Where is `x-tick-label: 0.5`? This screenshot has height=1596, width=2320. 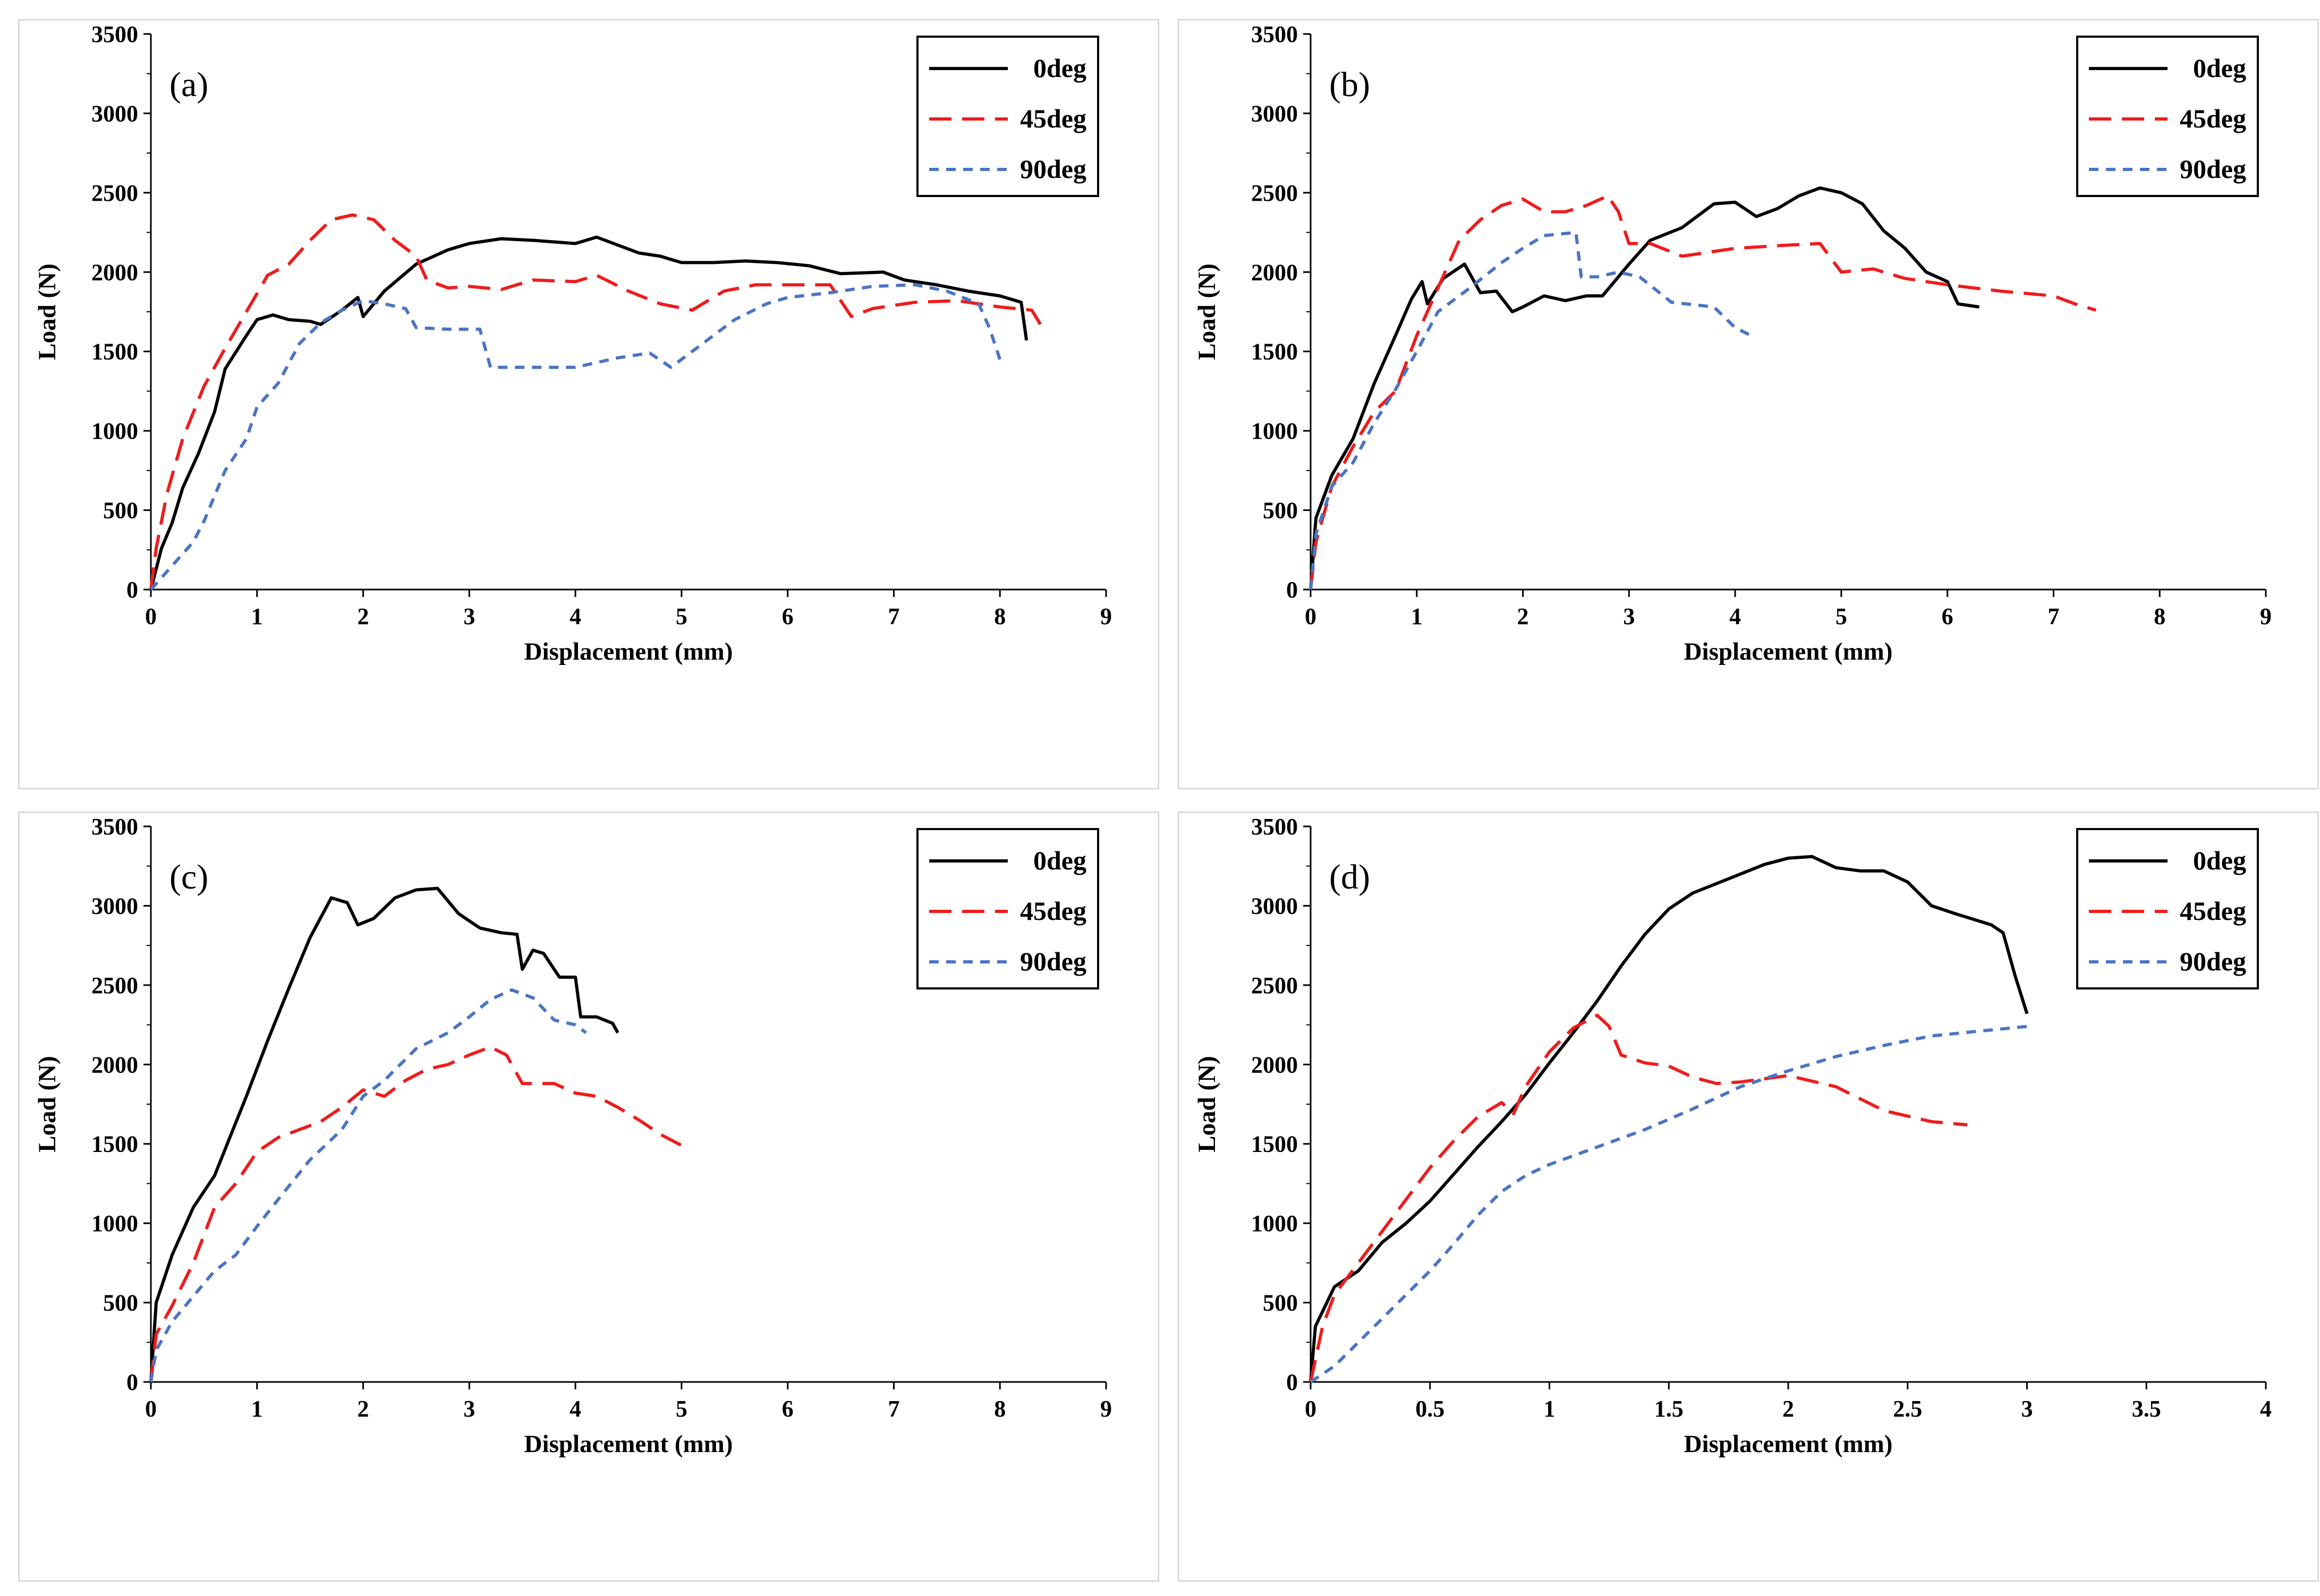 x-tick-label: 0.5 is located at coordinates (1429, 1409).